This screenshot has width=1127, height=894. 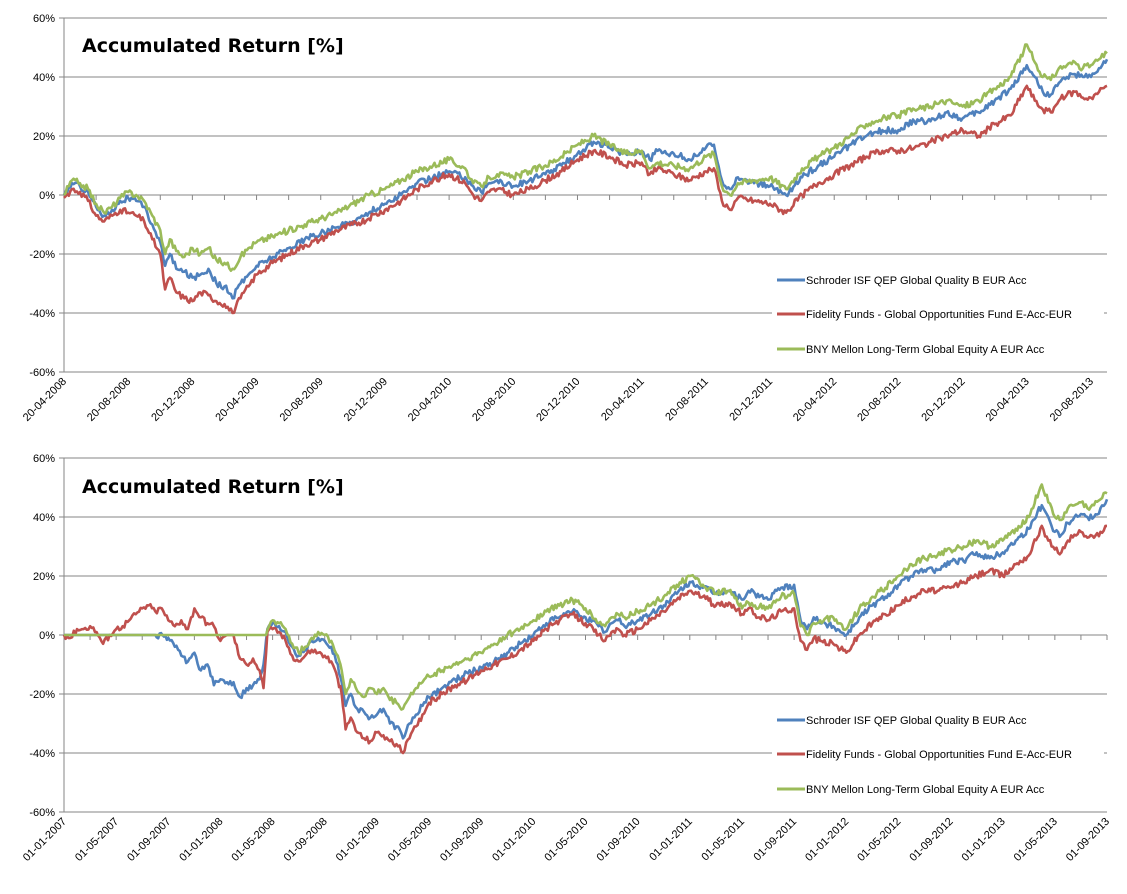 What do you see at coordinates (366, 400) in the screenshot?
I see `x-tick-label: 20-12-2009` at bounding box center [366, 400].